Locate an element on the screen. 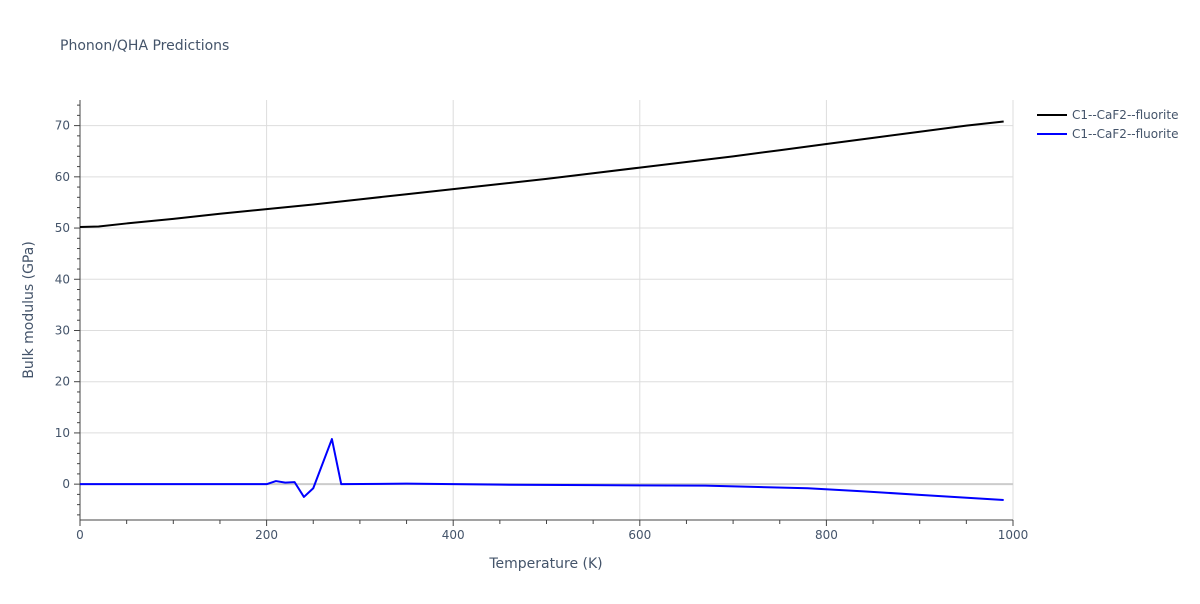 The width and height of the screenshot is (1200, 604). y-tick-label: 0 is located at coordinates (66, 484).